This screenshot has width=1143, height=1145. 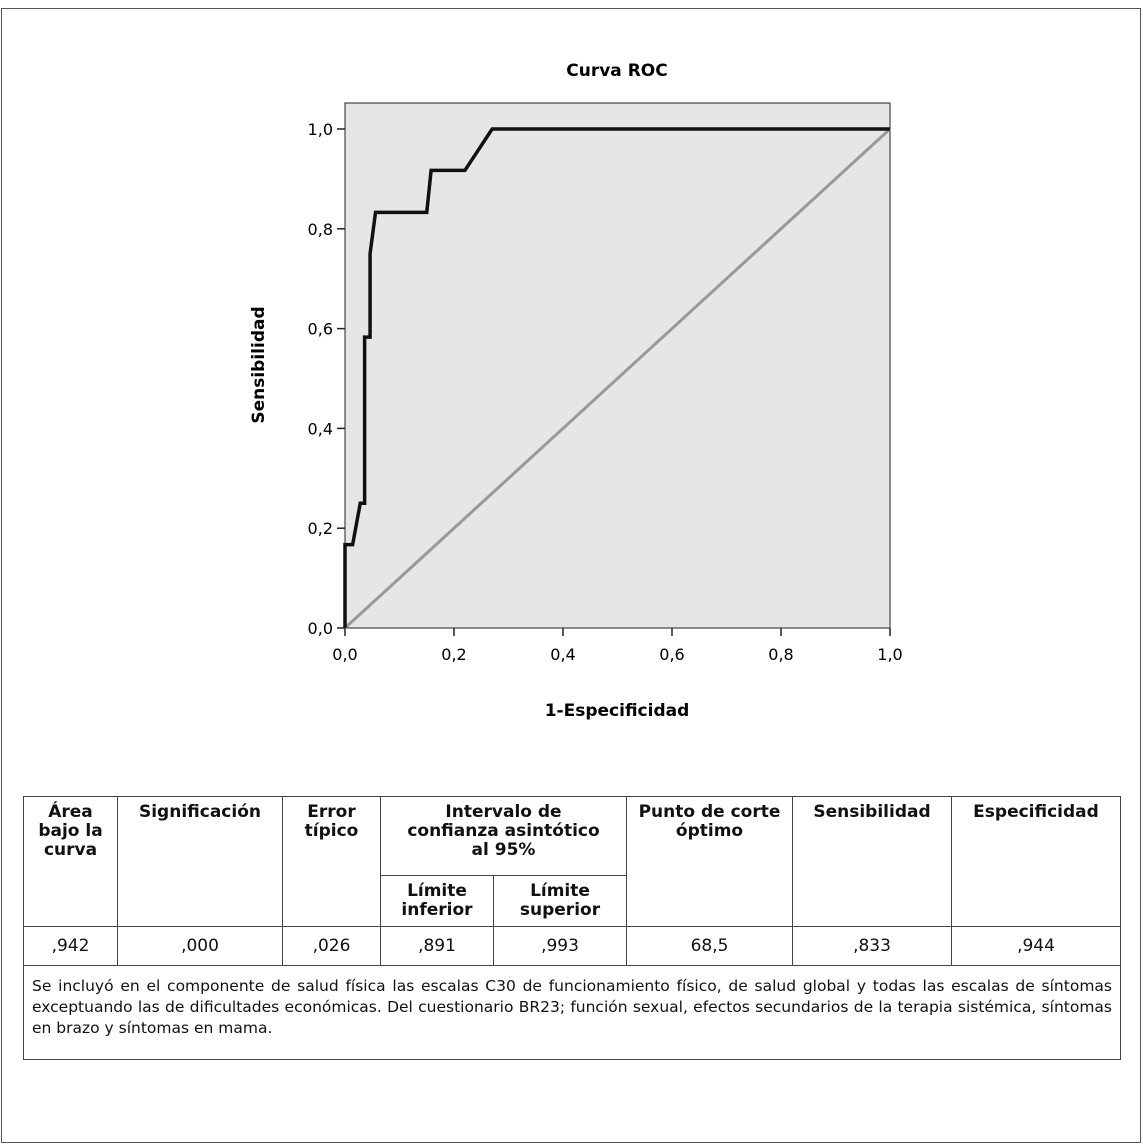 What do you see at coordinates (331, 861) in the screenshot?
I see `header-std-error: Error típico` at bounding box center [331, 861].